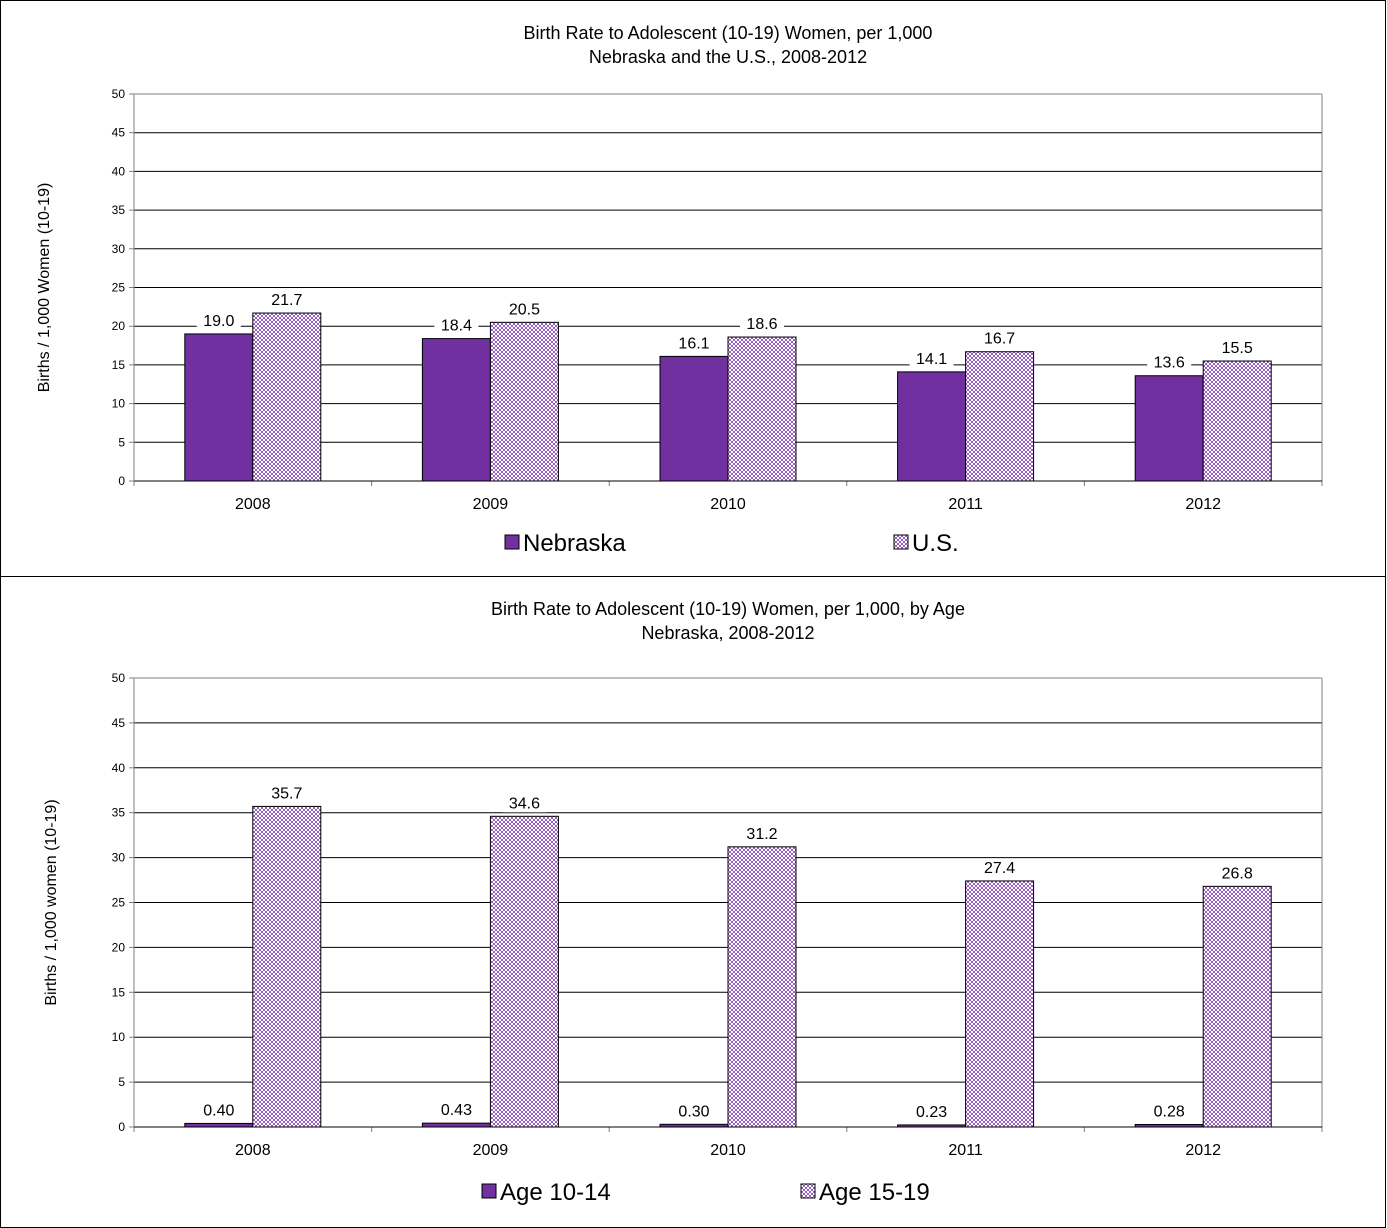 Image resolution: width=1387 pixels, height=1228 pixels. What do you see at coordinates (287, 397) in the screenshot?
I see `bar-u-s--2008` at bounding box center [287, 397].